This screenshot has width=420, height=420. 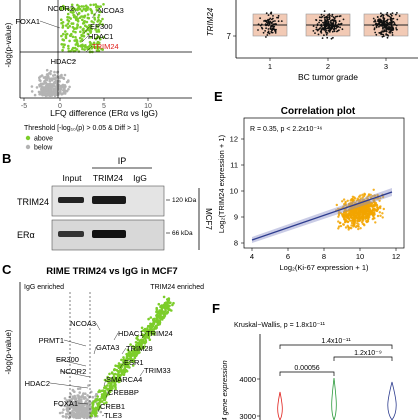 What do you see at coordinates (210, 21) in the screenshot?
I see `boxplot-ylabel: TRIM24` at bounding box center [210, 21].